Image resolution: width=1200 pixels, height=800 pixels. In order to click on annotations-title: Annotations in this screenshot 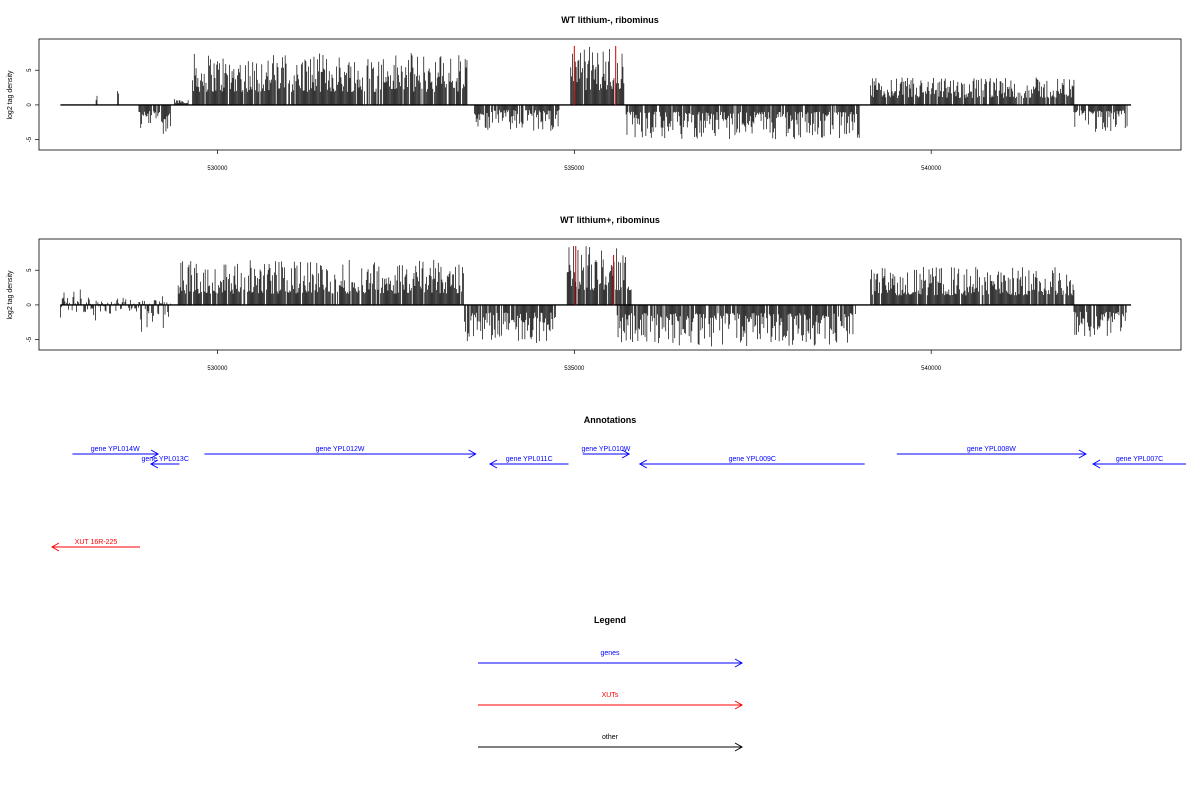, I will do `click(610, 420)`.